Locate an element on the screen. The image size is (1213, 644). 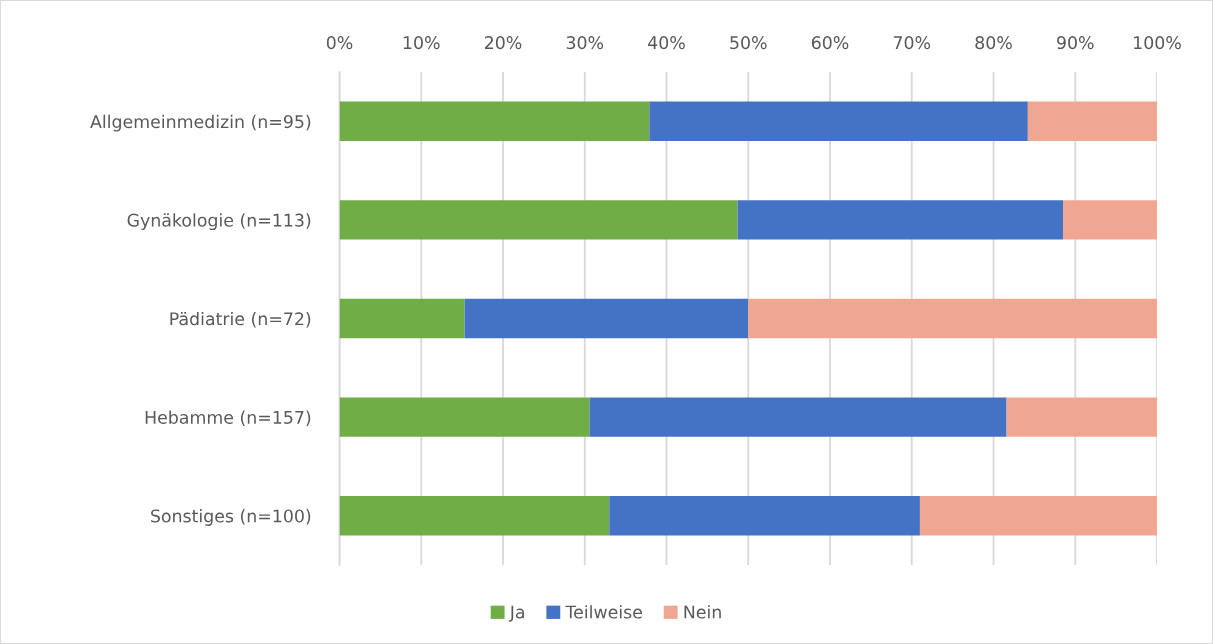
y-tick-label: Hebamme (n=157) is located at coordinates (228, 418).